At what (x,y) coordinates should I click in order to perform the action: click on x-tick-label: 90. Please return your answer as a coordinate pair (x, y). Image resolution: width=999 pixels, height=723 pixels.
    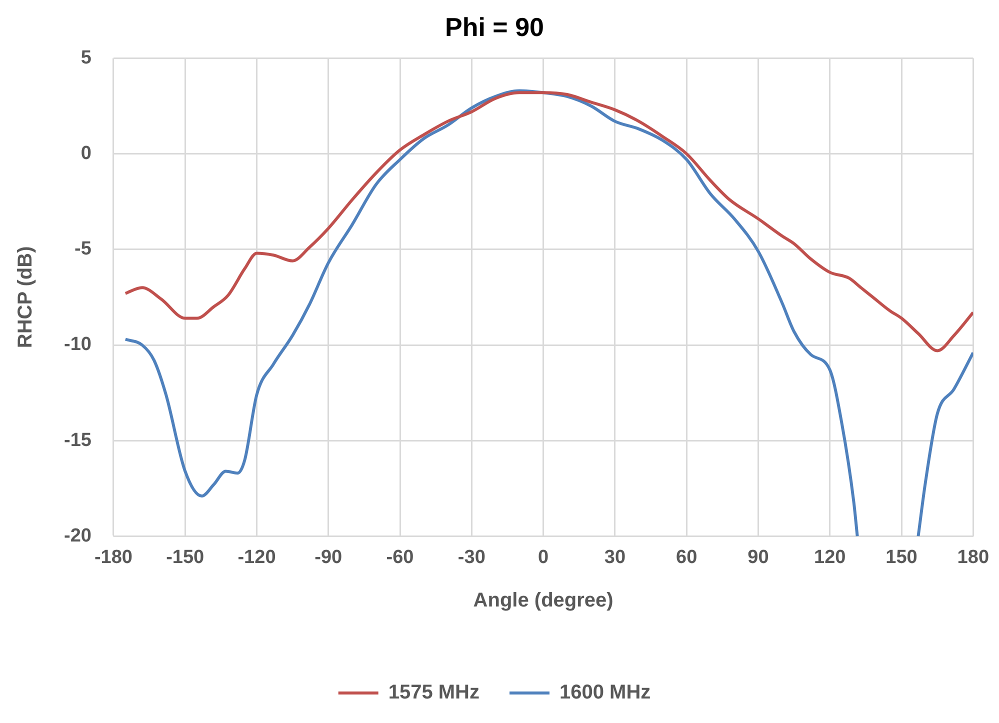
    Looking at the image, I should click on (758, 557).